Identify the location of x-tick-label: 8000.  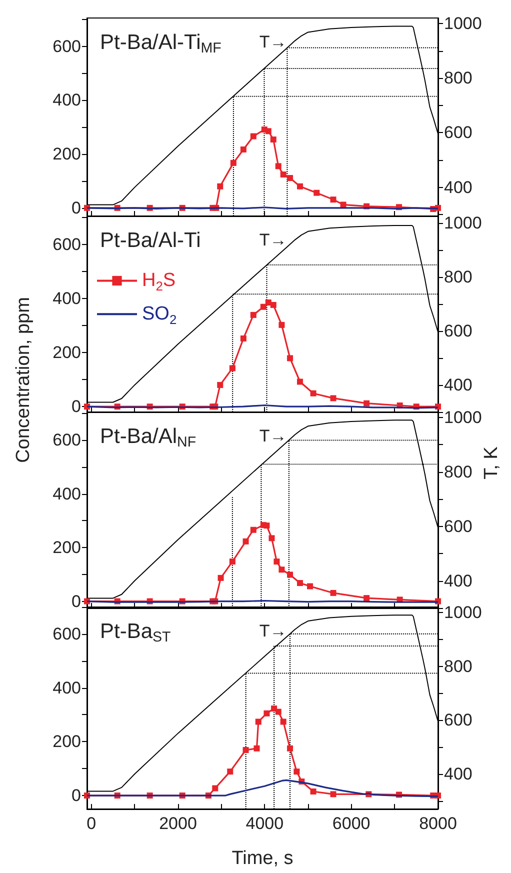
(438, 823).